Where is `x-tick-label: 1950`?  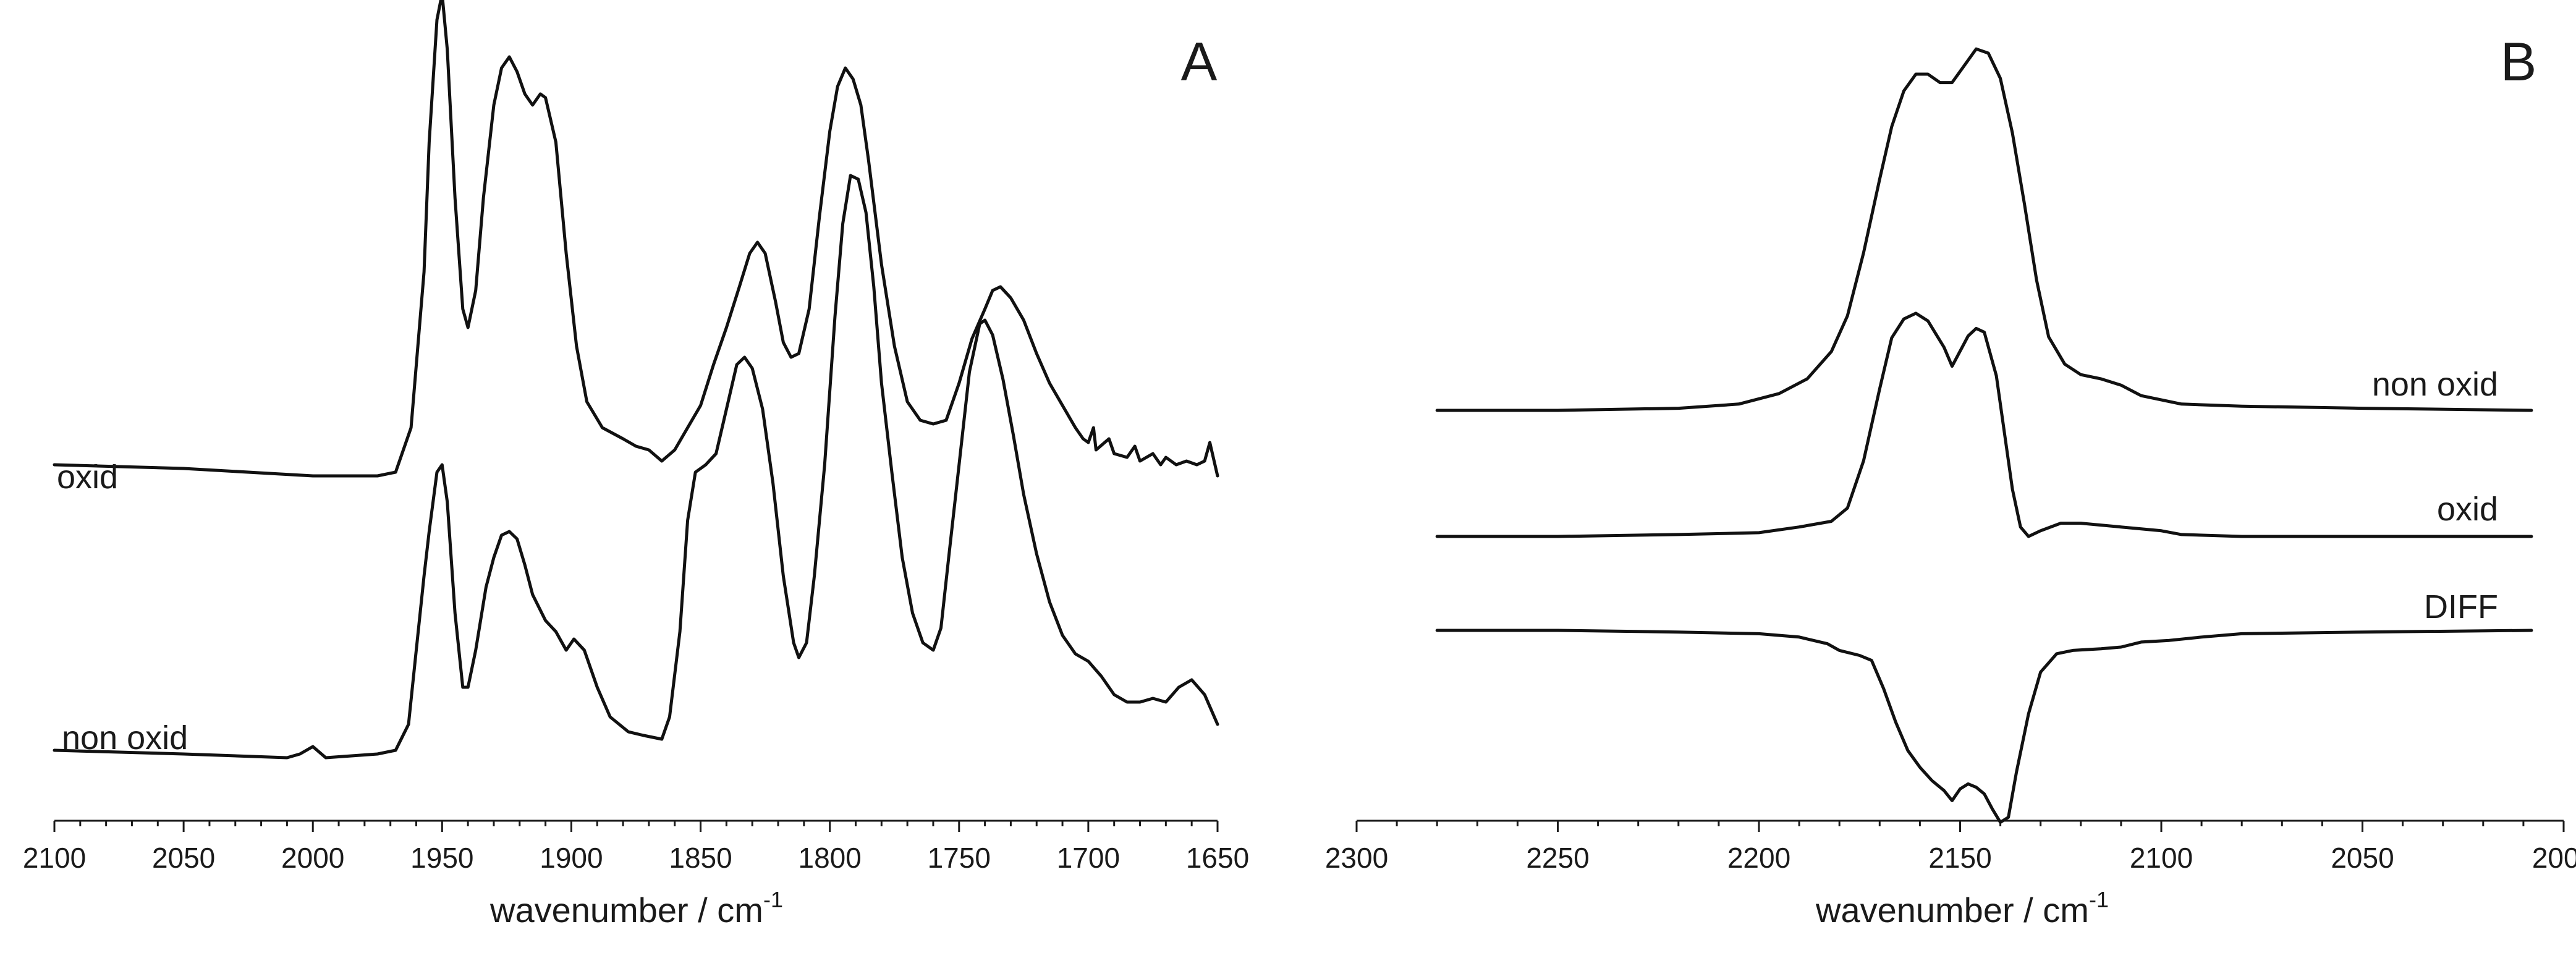
x-tick-label: 1950 is located at coordinates (441, 858).